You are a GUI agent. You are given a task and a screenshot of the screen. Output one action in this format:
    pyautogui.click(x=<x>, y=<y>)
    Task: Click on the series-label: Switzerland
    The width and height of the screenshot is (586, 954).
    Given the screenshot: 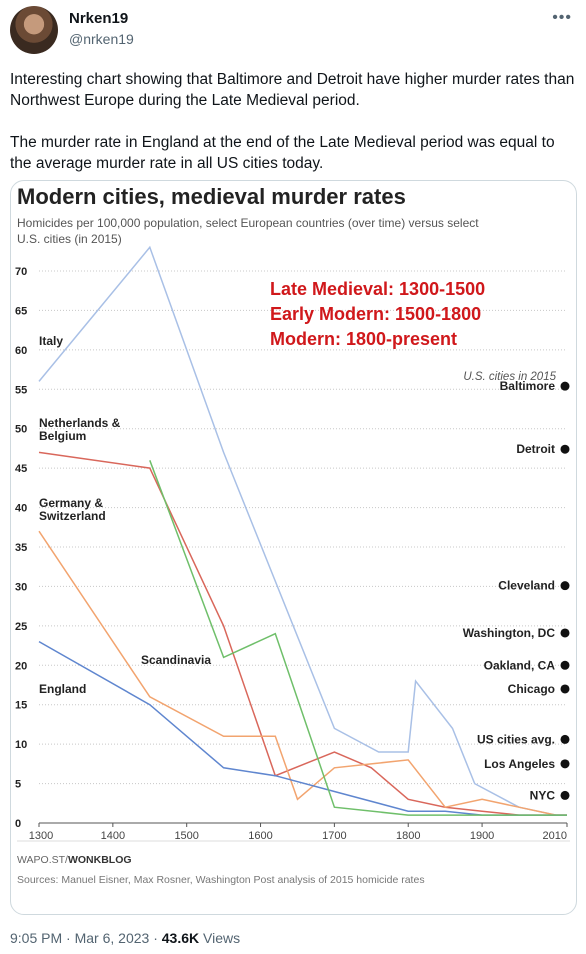 What is the action you would take?
    pyautogui.click(x=72, y=516)
    